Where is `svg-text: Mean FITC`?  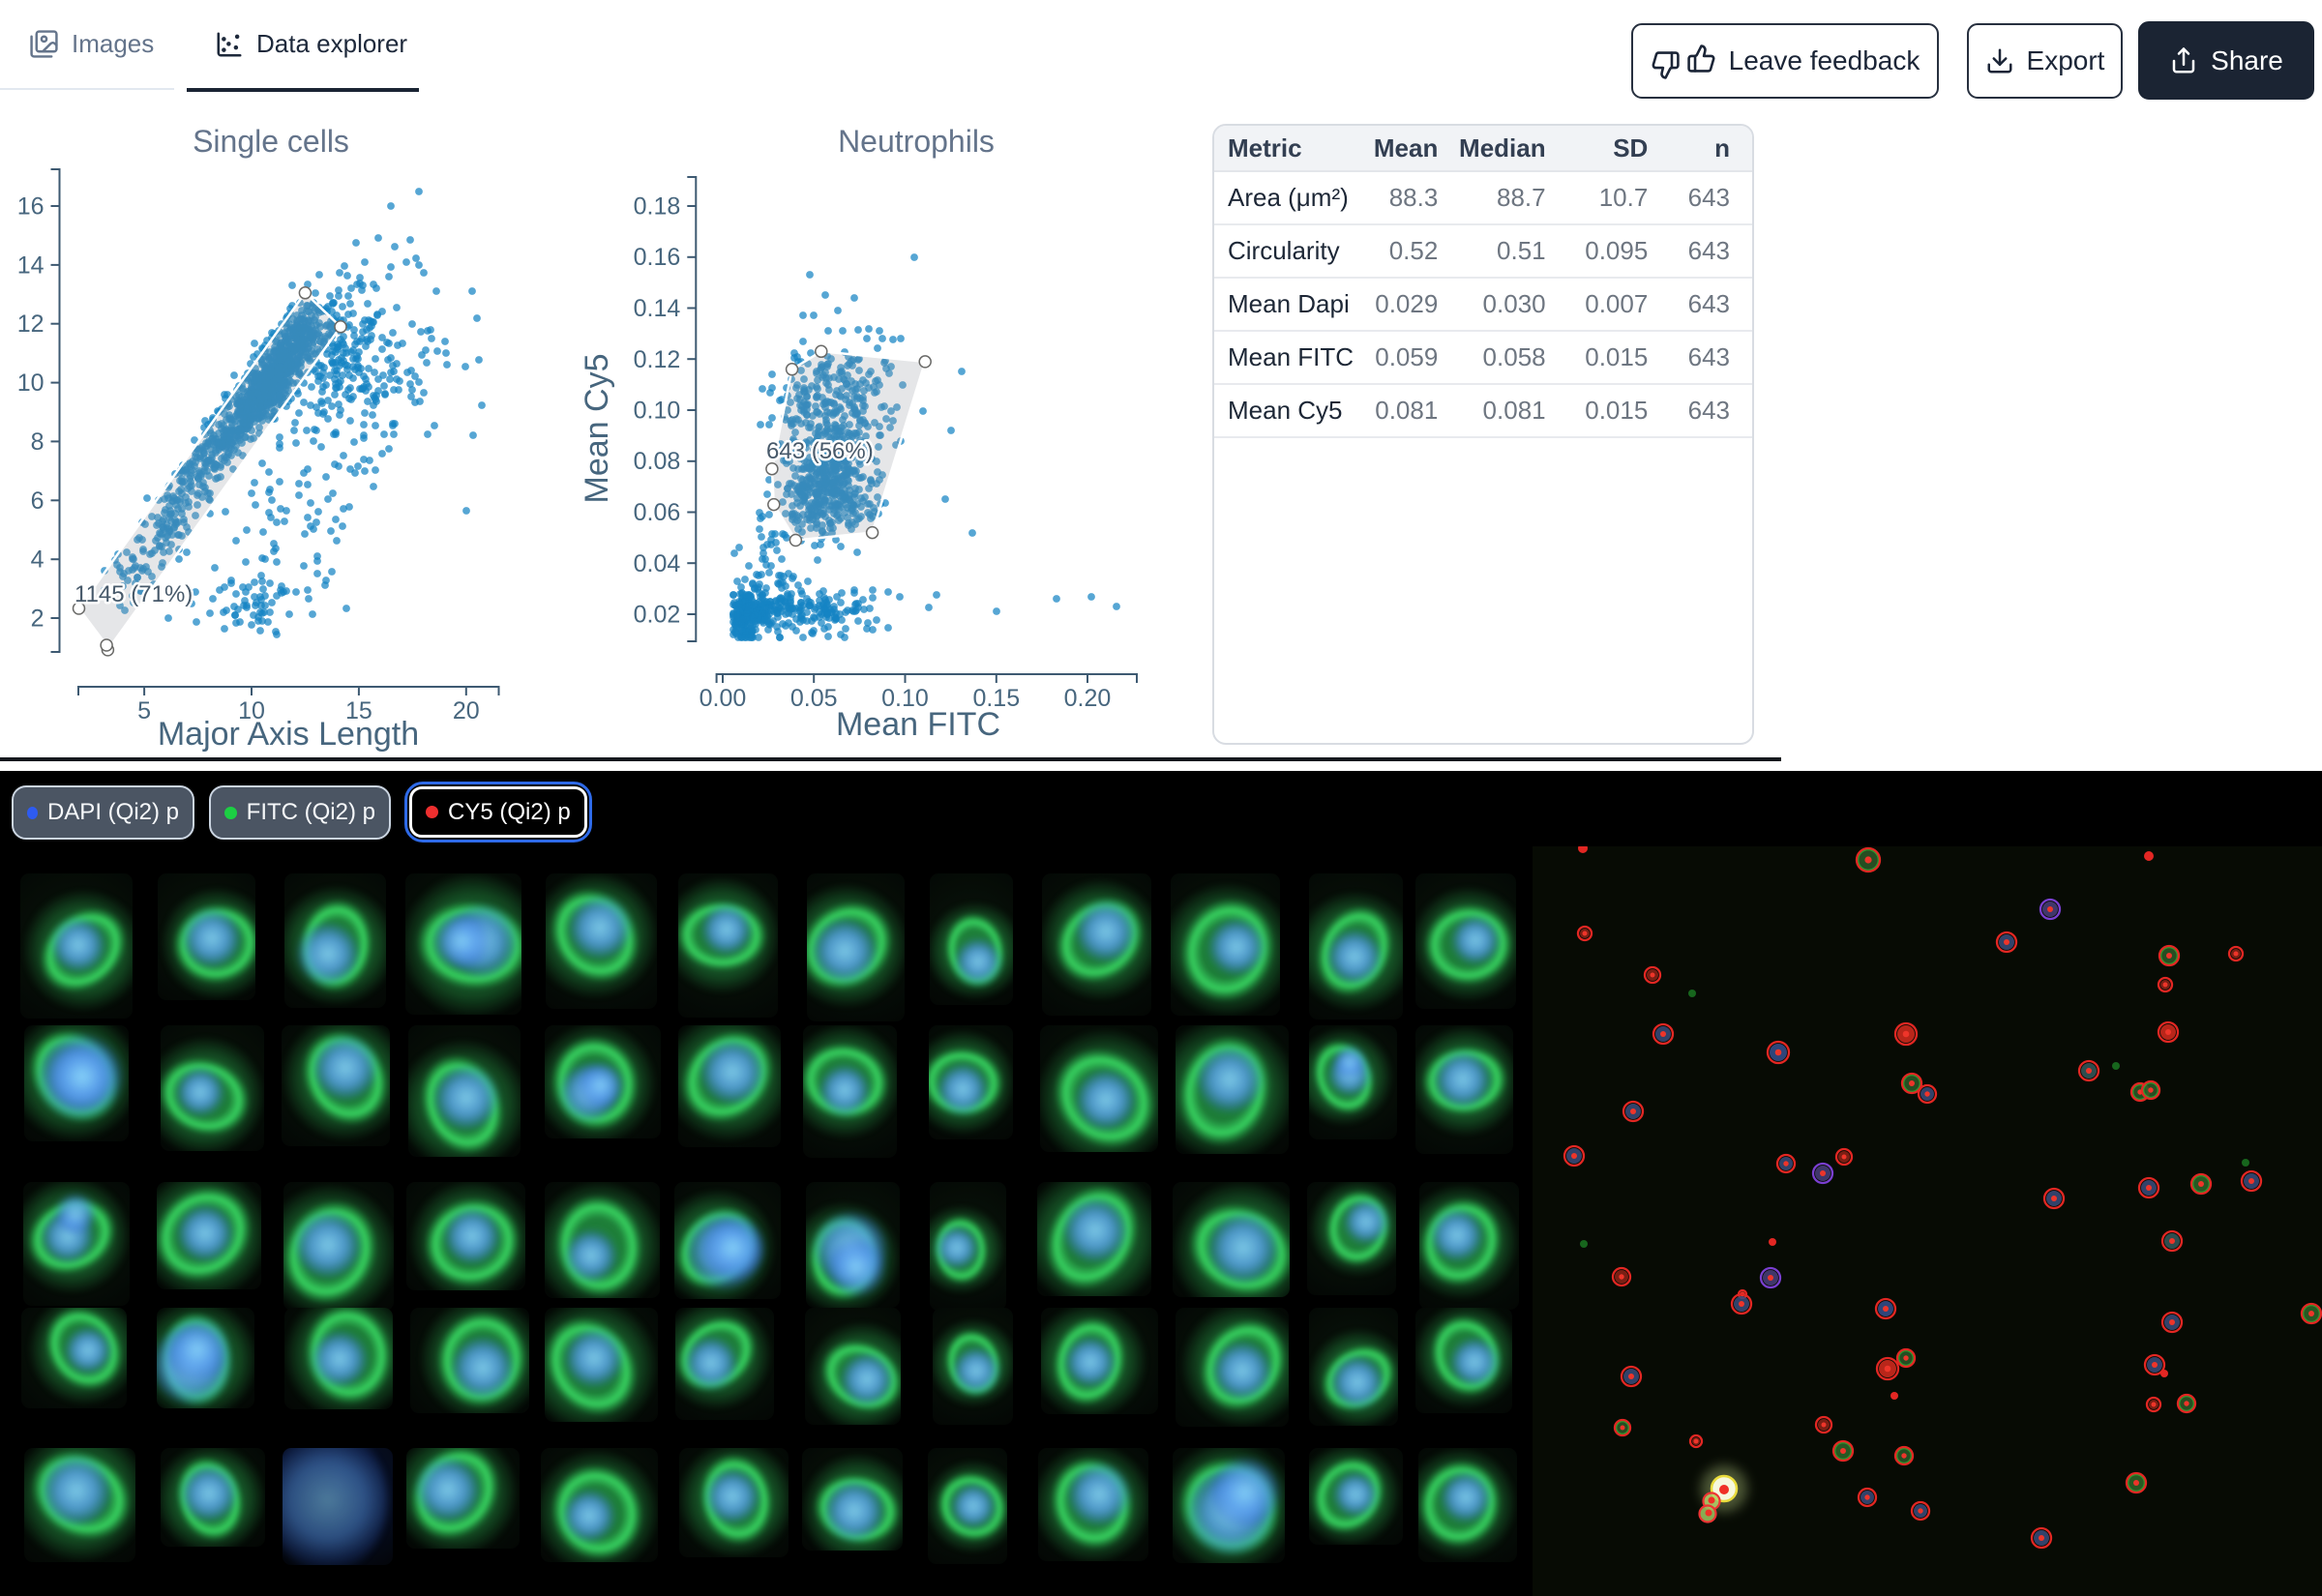 svg-text: Mean FITC is located at coordinates (918, 724).